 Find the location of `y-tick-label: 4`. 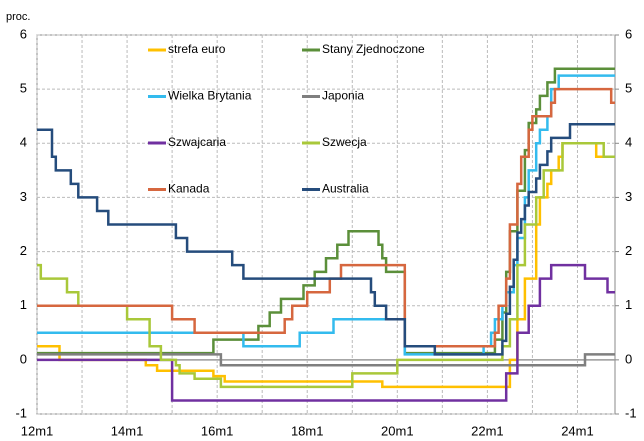

y-tick-label: 4 is located at coordinates (23, 142).